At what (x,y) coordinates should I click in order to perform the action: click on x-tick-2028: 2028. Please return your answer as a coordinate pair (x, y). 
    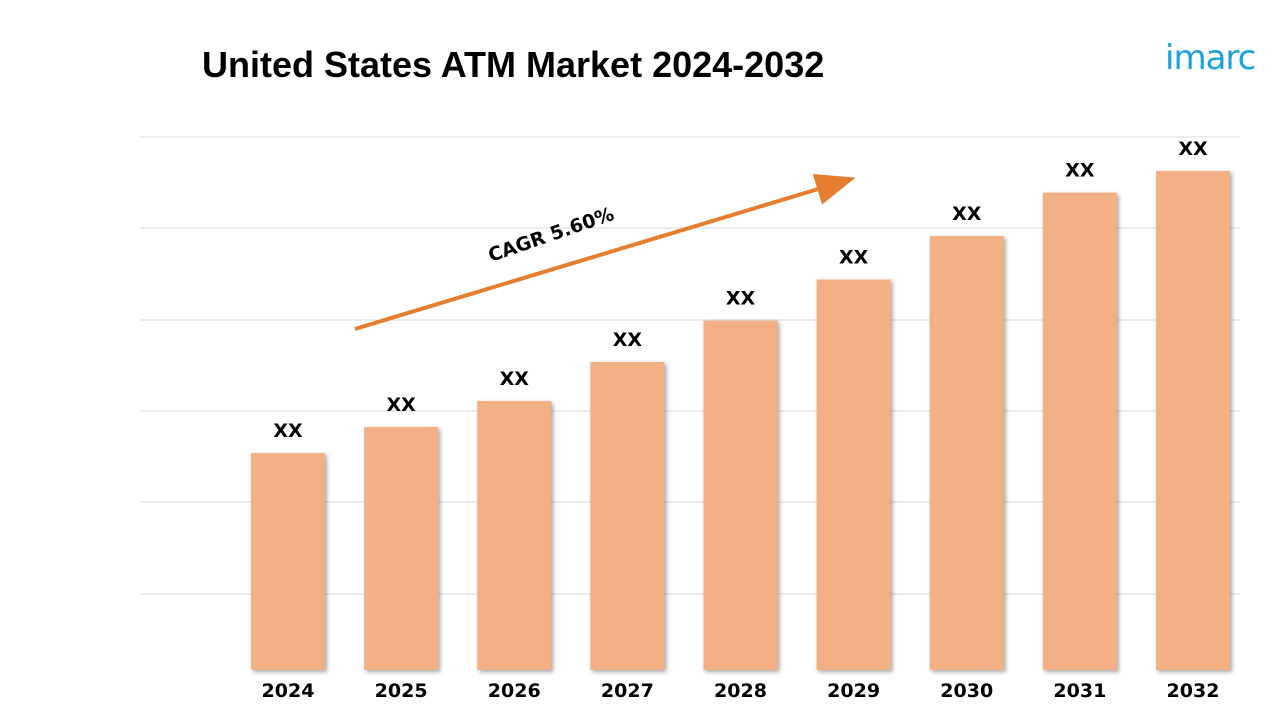
    Looking at the image, I should click on (740, 691).